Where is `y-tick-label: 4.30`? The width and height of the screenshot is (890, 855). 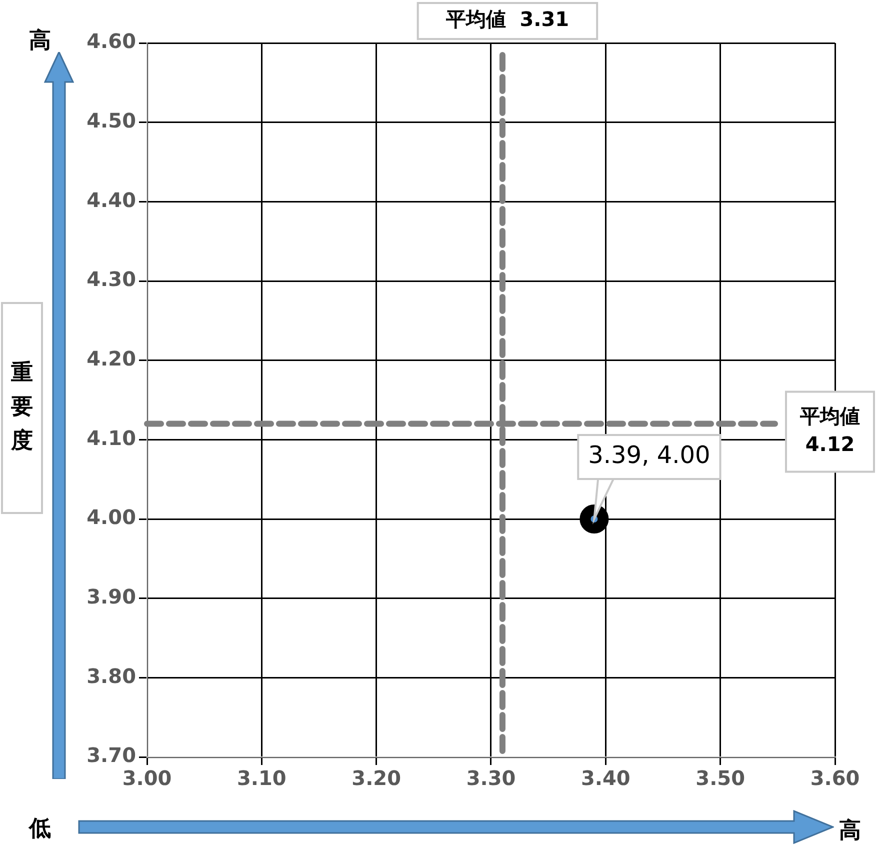 y-tick-label: 4.30 is located at coordinates (111, 279).